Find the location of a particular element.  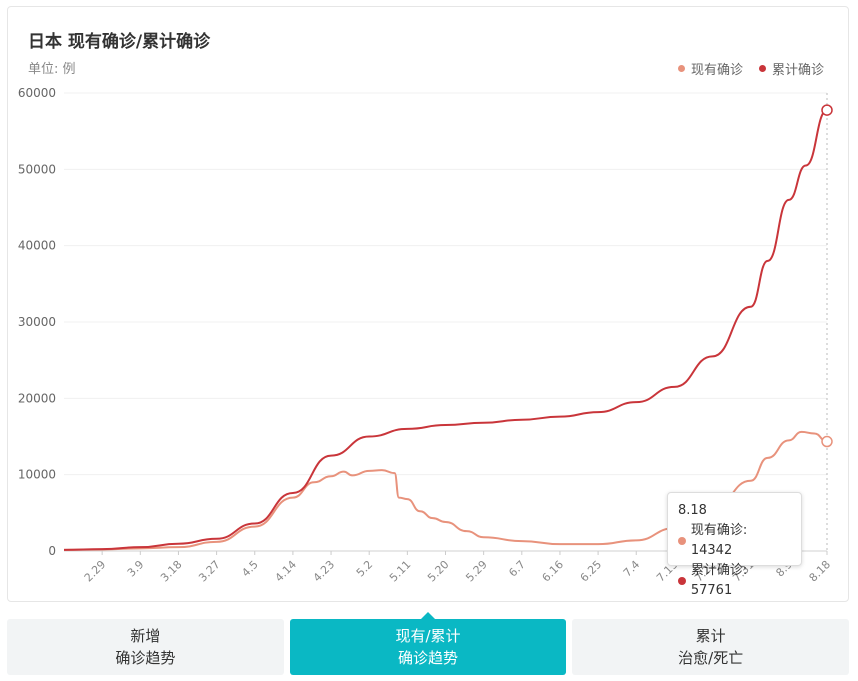

marker-cumulative is located at coordinates (827, 110).